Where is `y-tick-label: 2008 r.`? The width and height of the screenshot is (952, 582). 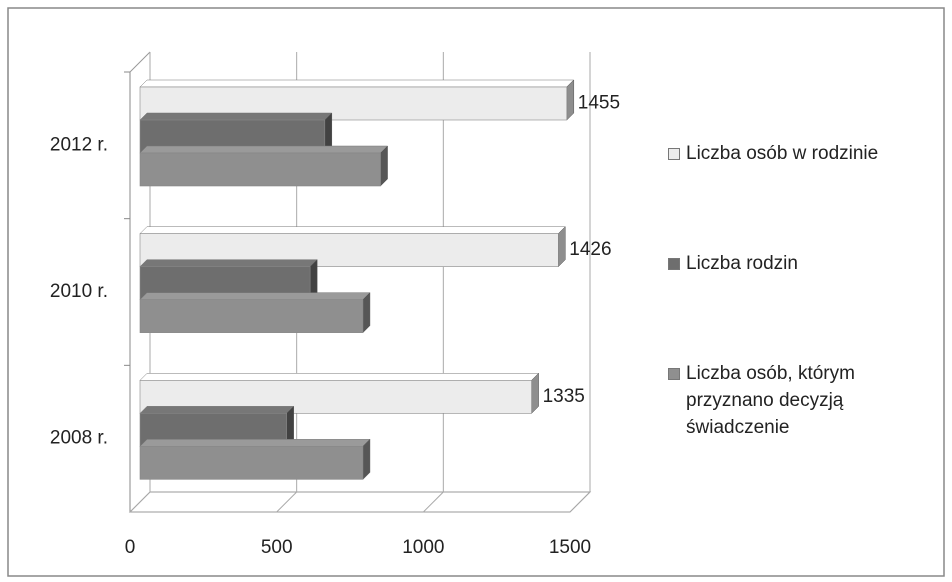
y-tick-label: 2008 r. is located at coordinates (79, 438).